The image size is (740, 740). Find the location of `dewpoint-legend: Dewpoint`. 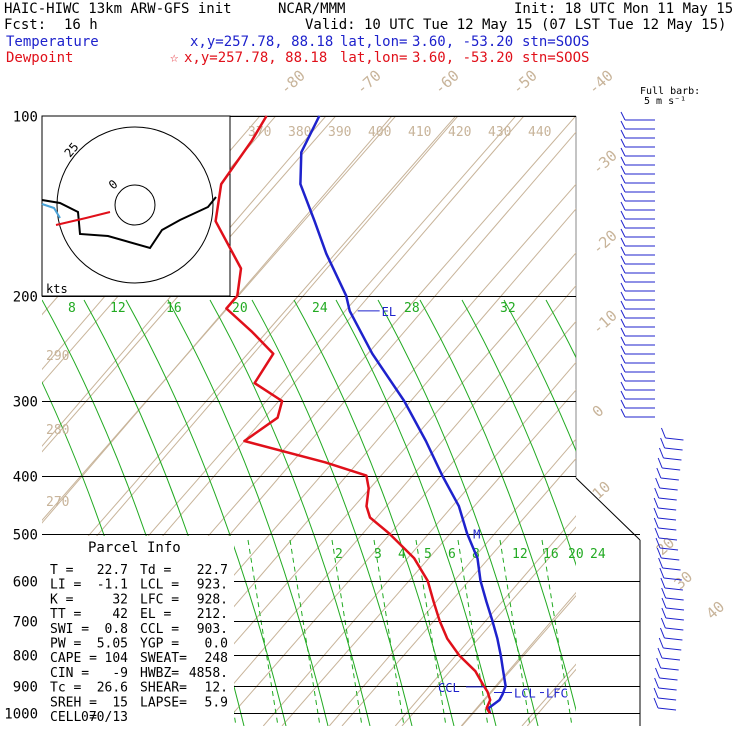

dewpoint-legend: Dewpoint is located at coordinates (40, 58).